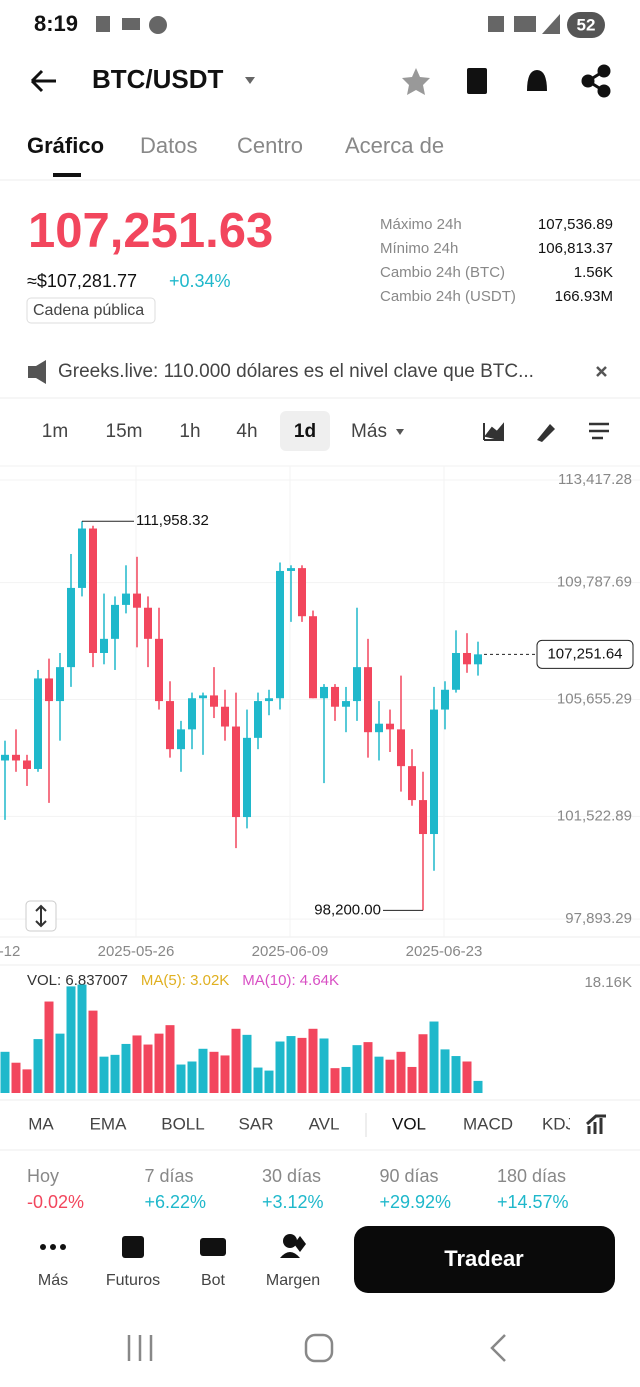 This screenshot has height=1387, width=640. I want to click on back-button, so click(43, 81).